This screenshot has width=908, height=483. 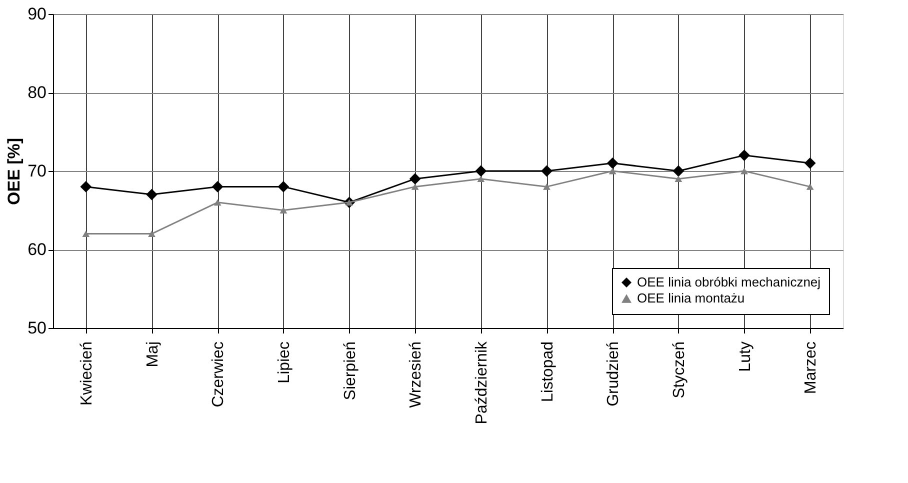 I want to click on y-tick-label: 70, so click(x=37, y=171).